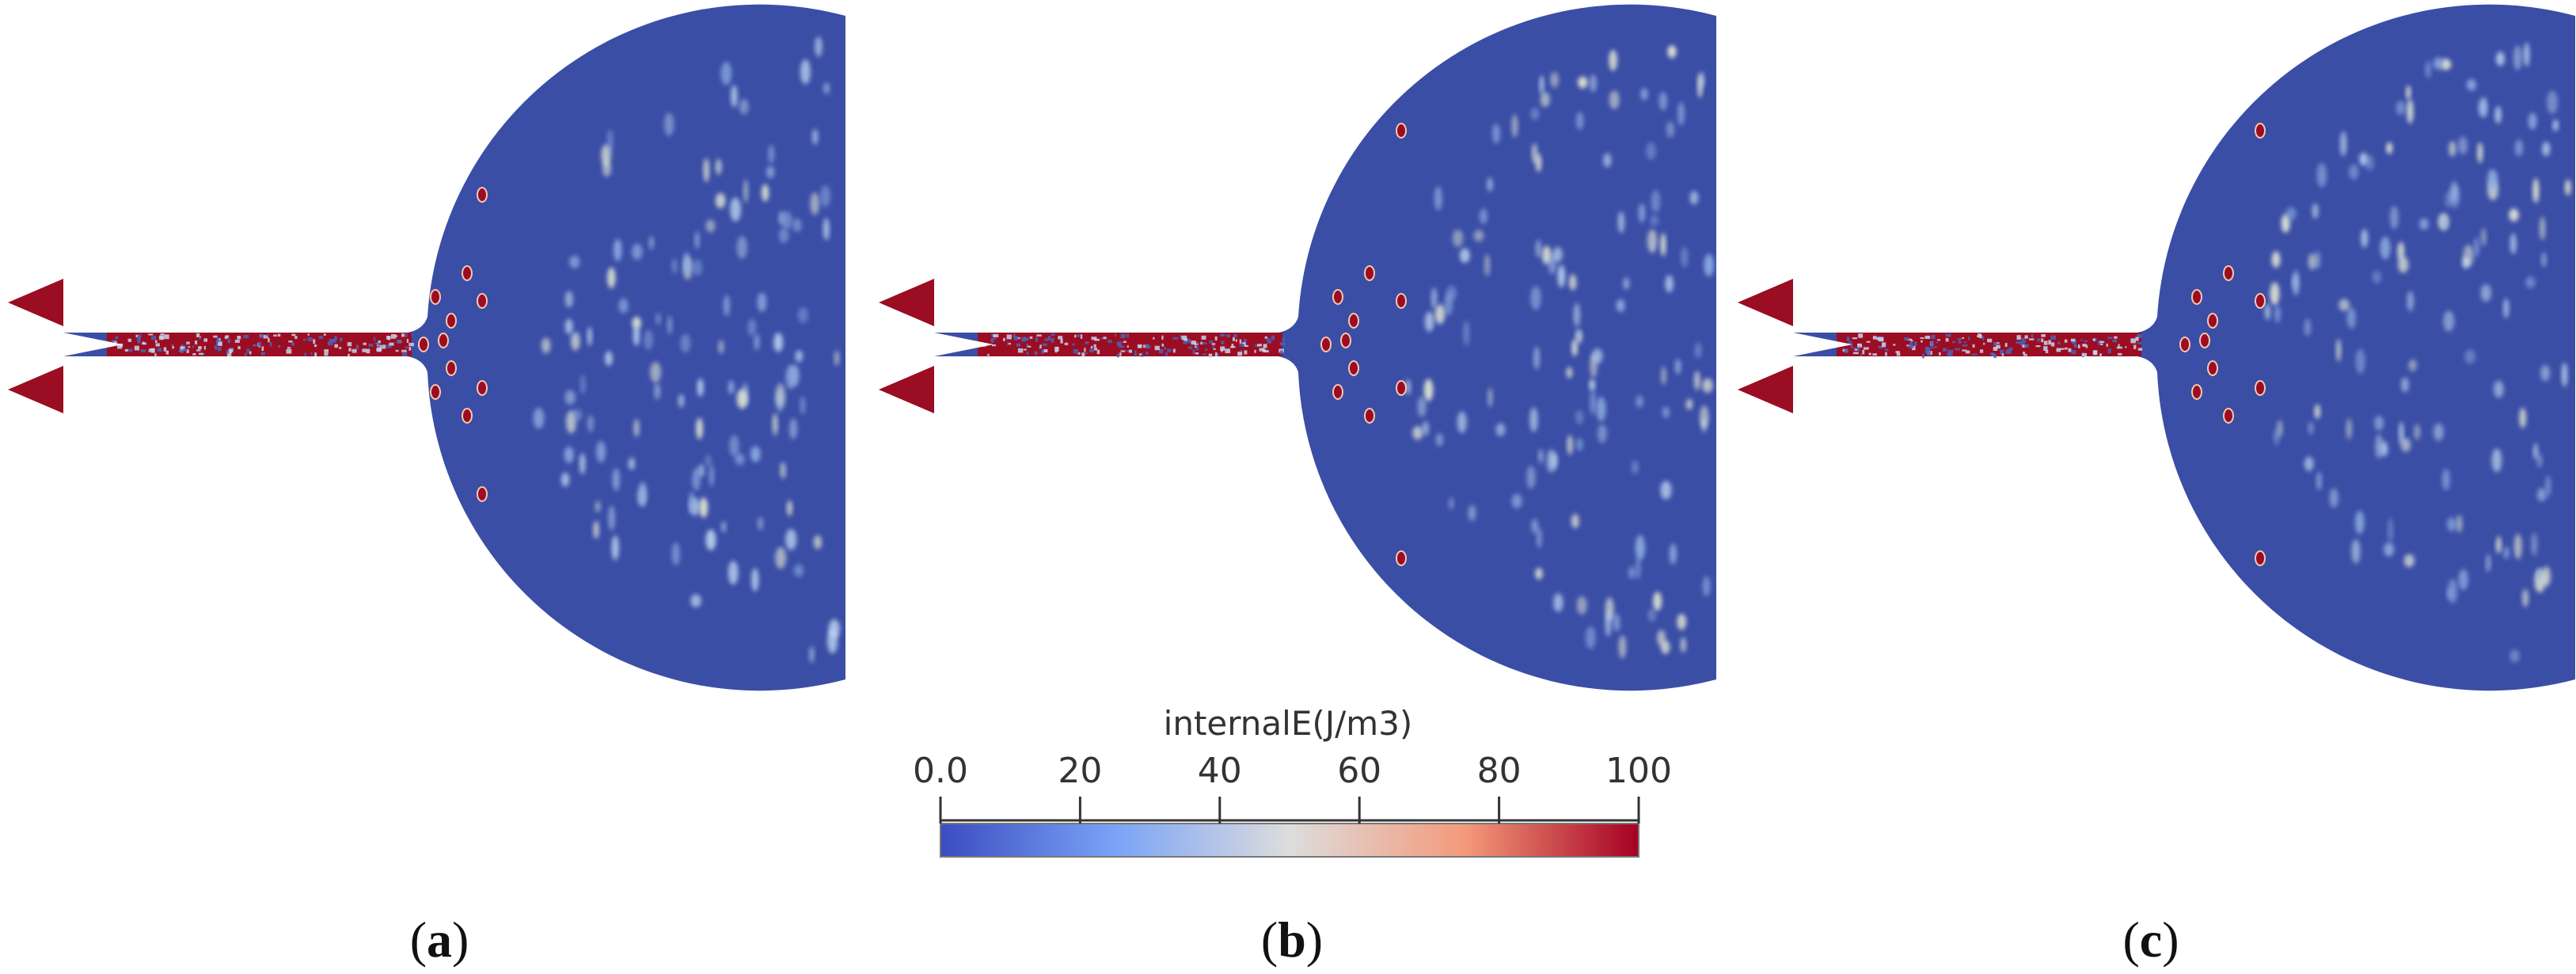 The height and width of the screenshot is (974, 2576). I want to click on red-spots, so click(1363, 344).